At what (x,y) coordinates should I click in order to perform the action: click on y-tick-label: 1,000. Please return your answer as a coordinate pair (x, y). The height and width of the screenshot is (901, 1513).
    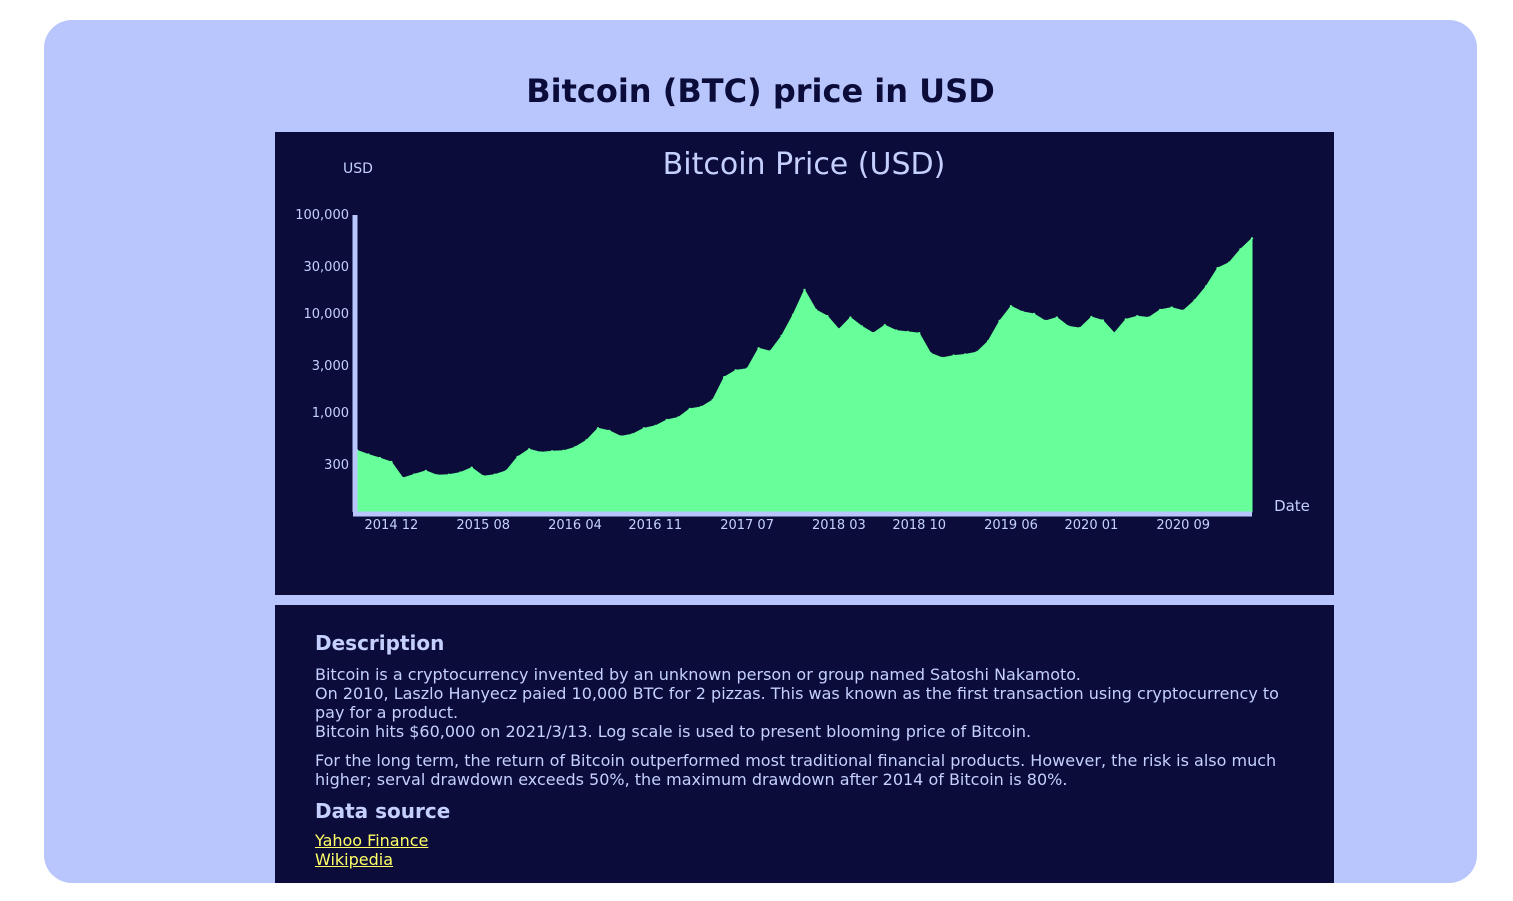
    Looking at the image, I should click on (330, 413).